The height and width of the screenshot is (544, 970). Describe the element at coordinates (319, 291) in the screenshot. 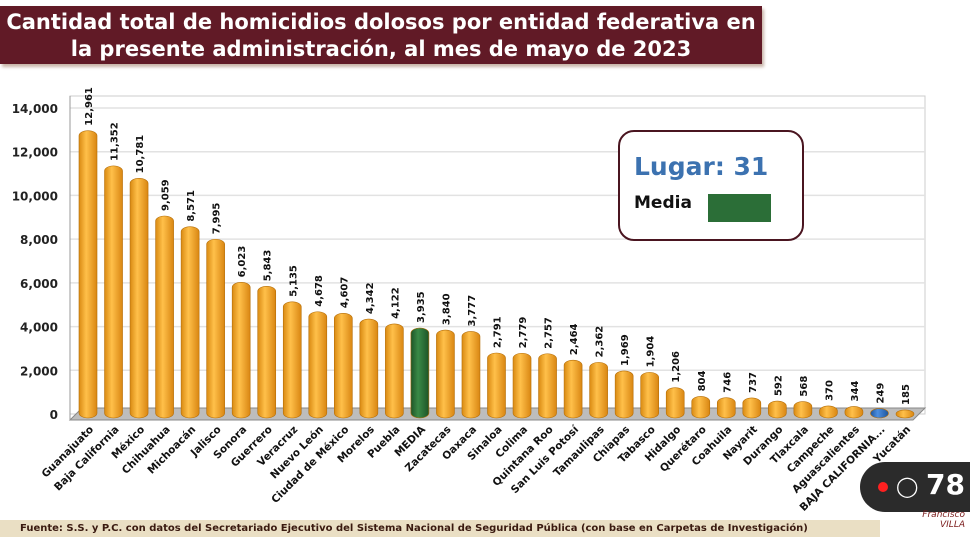

I see `data-label: 4,678` at that location.